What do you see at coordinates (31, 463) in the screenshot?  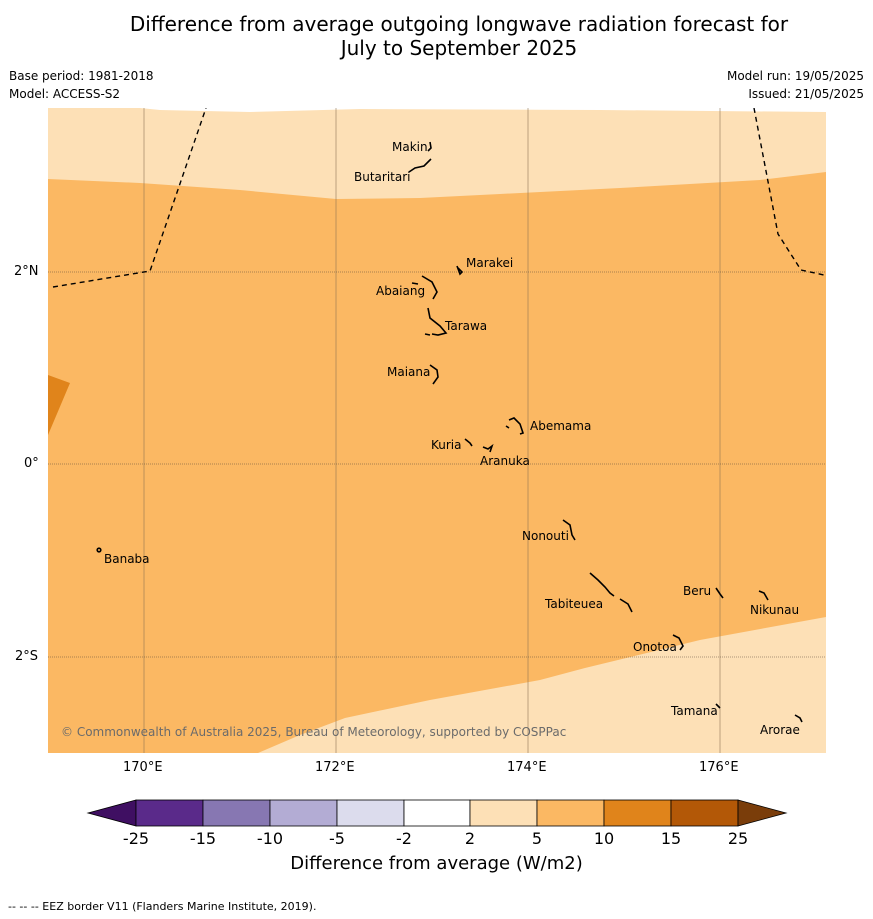 I see `lat-label-0: 0°` at bounding box center [31, 463].